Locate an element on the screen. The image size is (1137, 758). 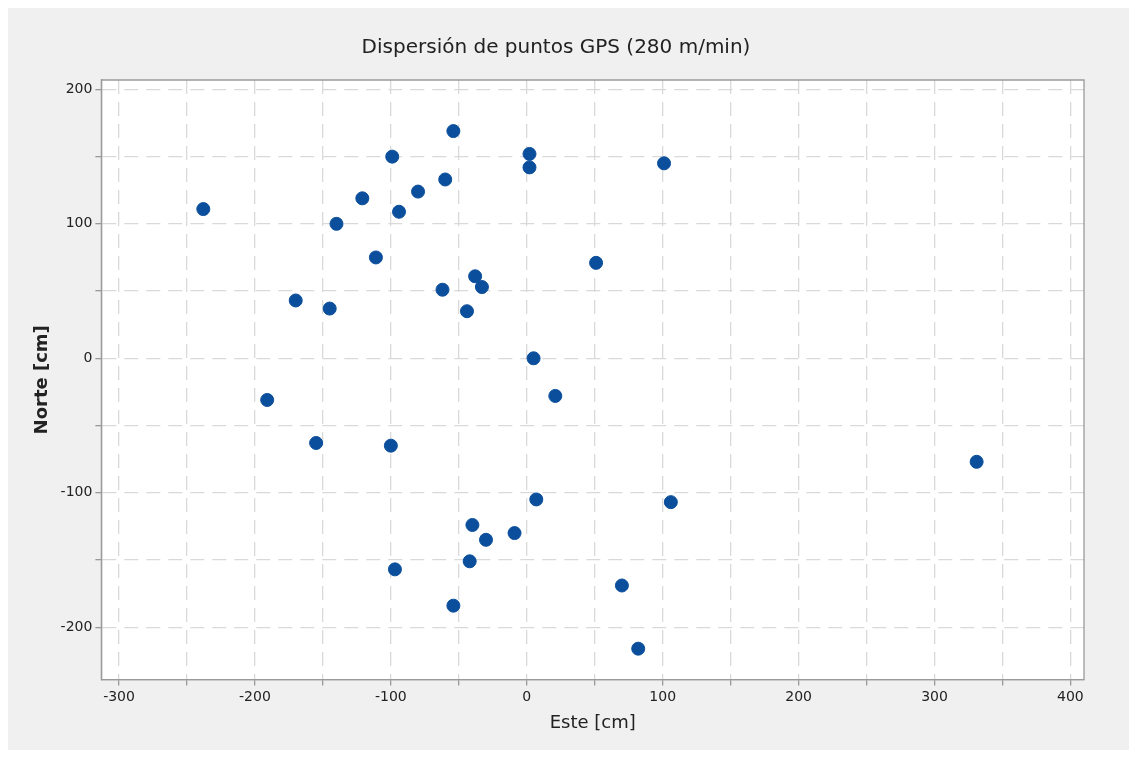
chart-title: Dispersión de puntos GPS (280 m/min) is located at coordinates (556, 46).